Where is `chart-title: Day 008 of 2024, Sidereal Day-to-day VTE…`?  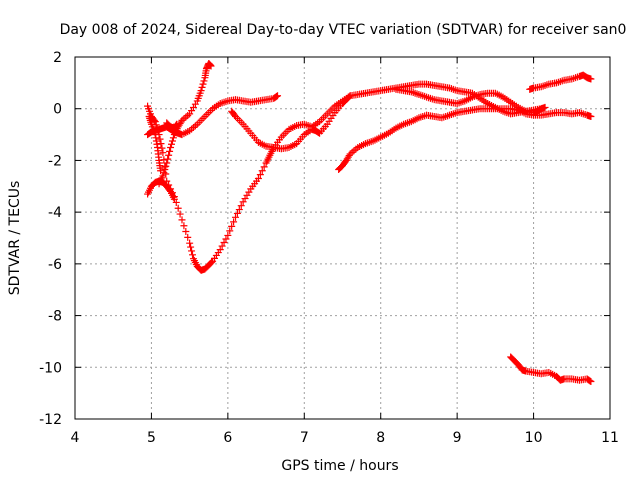
chart-title: Day 008 of 2024, Sidereal Day-to-day VTE… is located at coordinates (343, 30).